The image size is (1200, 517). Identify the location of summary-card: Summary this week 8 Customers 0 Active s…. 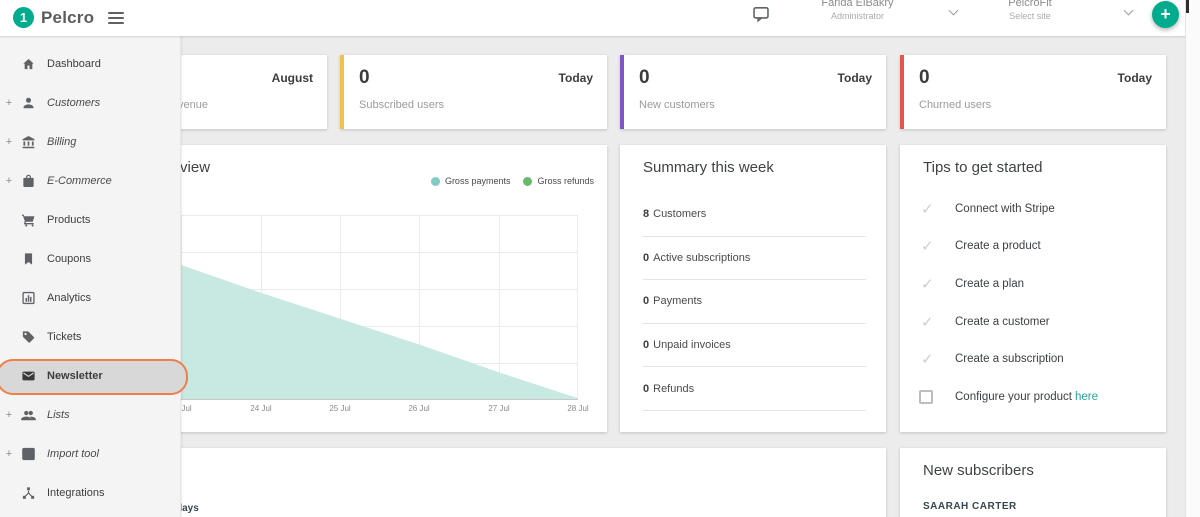
(753, 288).